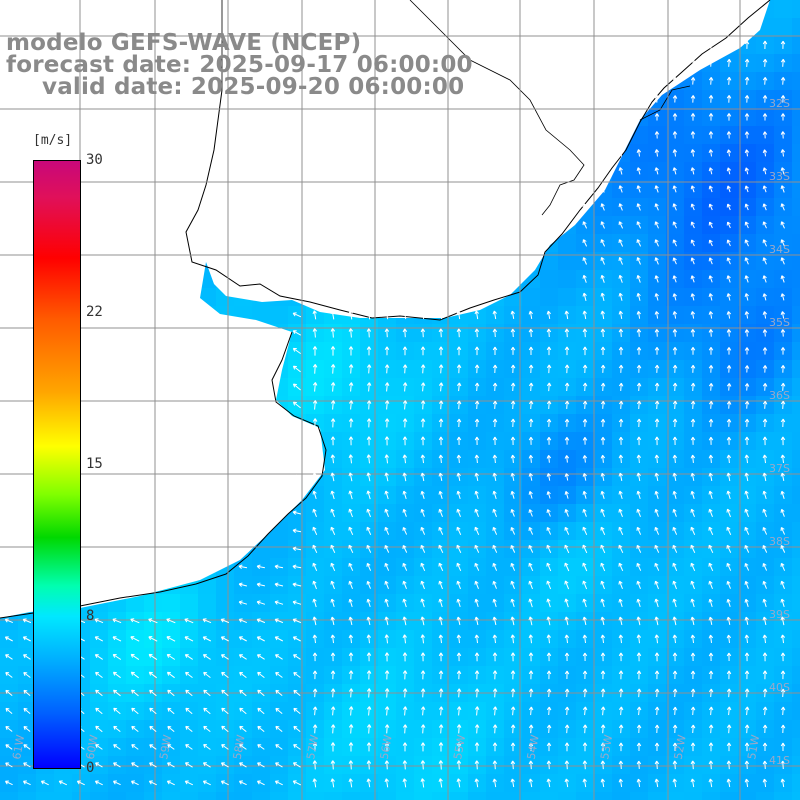 The image size is (800, 800). What do you see at coordinates (239, 65) in the screenshot?
I see `forecast-date: forecast date: 2025-09-17 06:00:00` at bounding box center [239, 65].